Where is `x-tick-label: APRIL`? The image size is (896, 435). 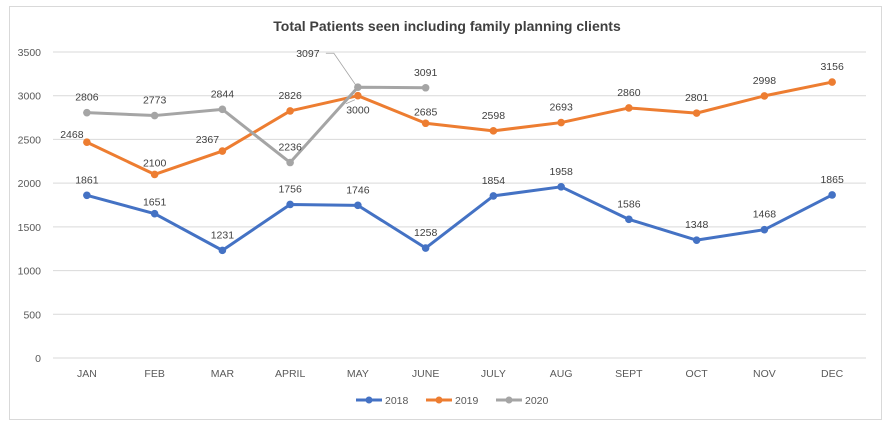 x-tick-label: APRIL is located at coordinates (290, 374).